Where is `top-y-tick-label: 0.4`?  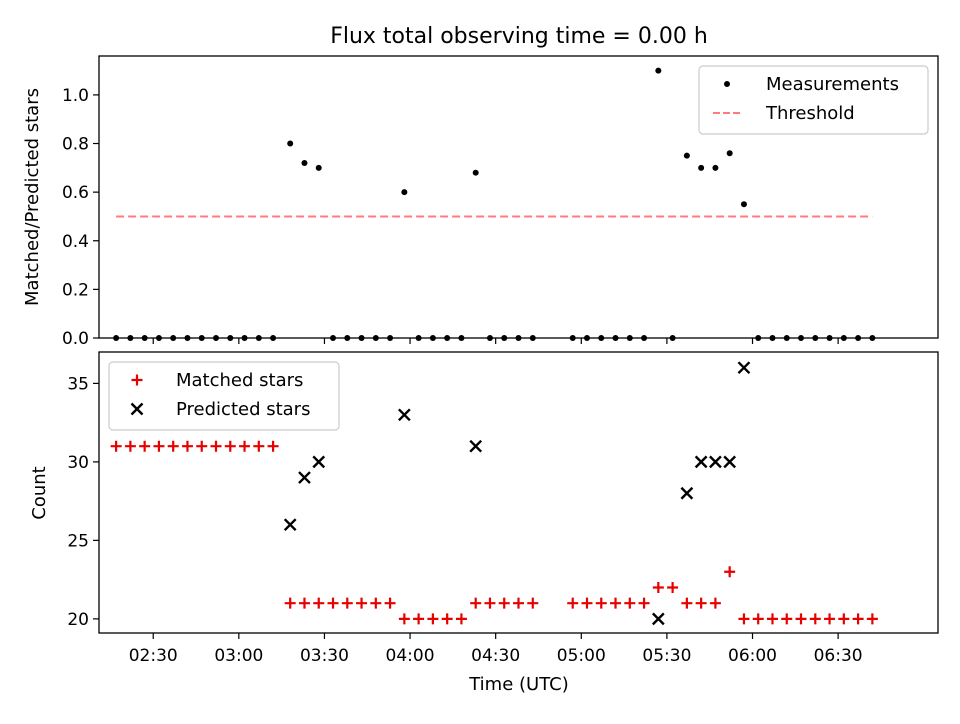 top-y-tick-label: 0.4 is located at coordinates (75, 242).